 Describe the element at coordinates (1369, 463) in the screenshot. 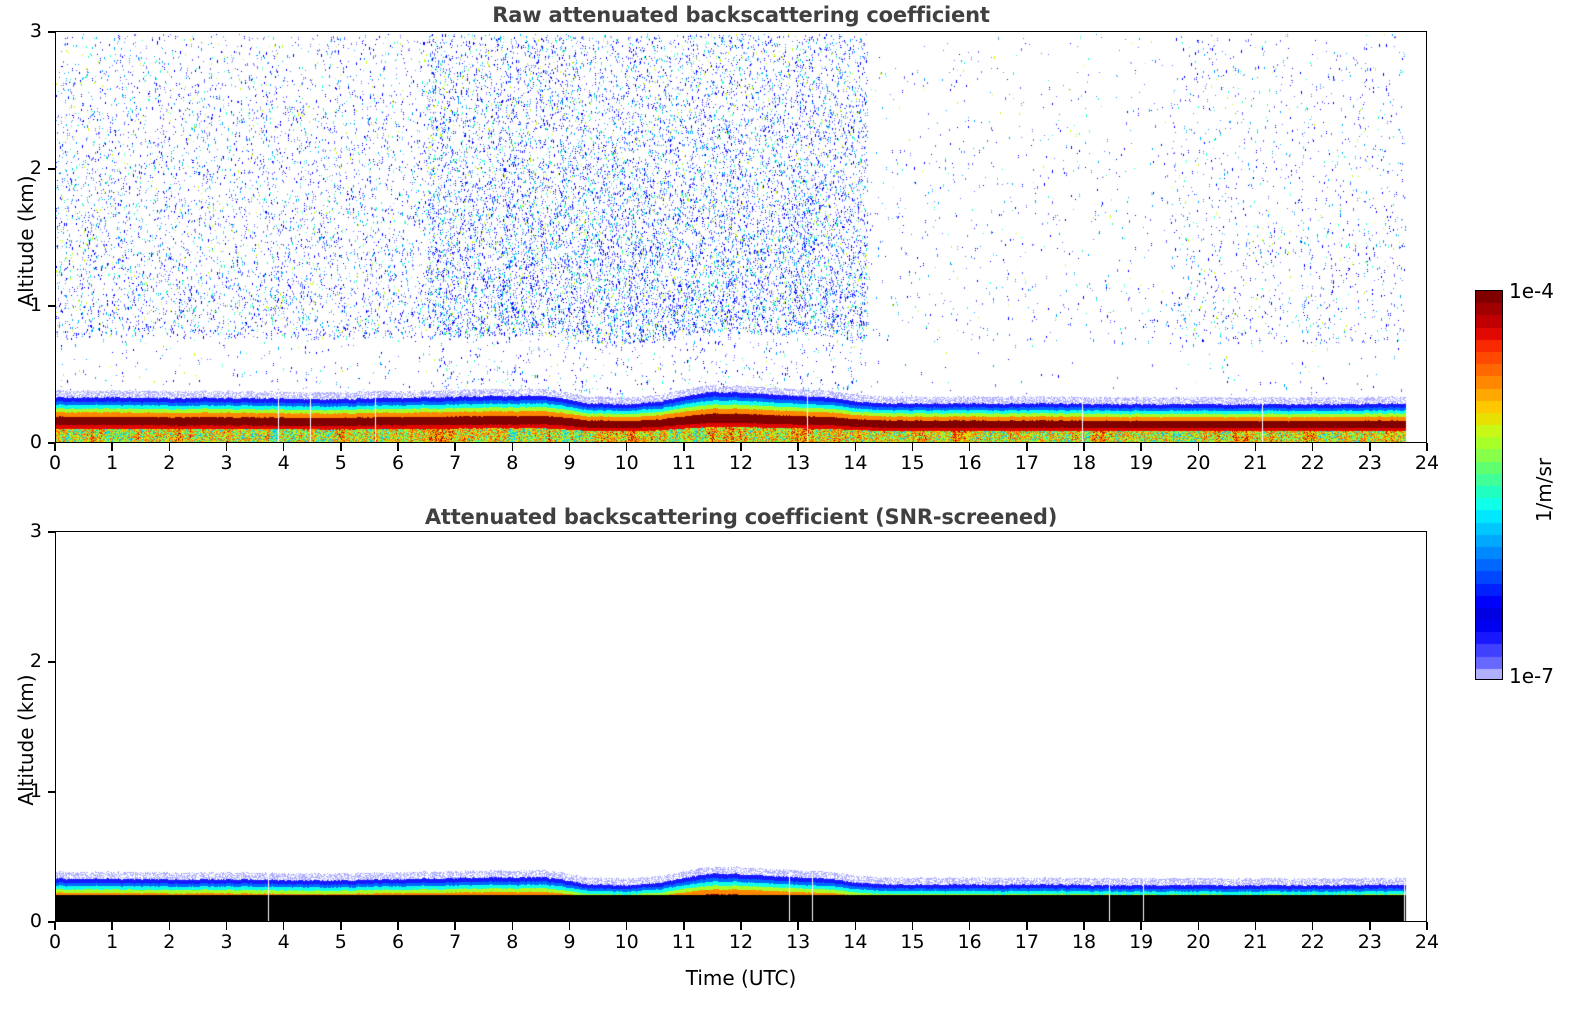

I see `panel-1-xticklabel-23: 23` at that location.